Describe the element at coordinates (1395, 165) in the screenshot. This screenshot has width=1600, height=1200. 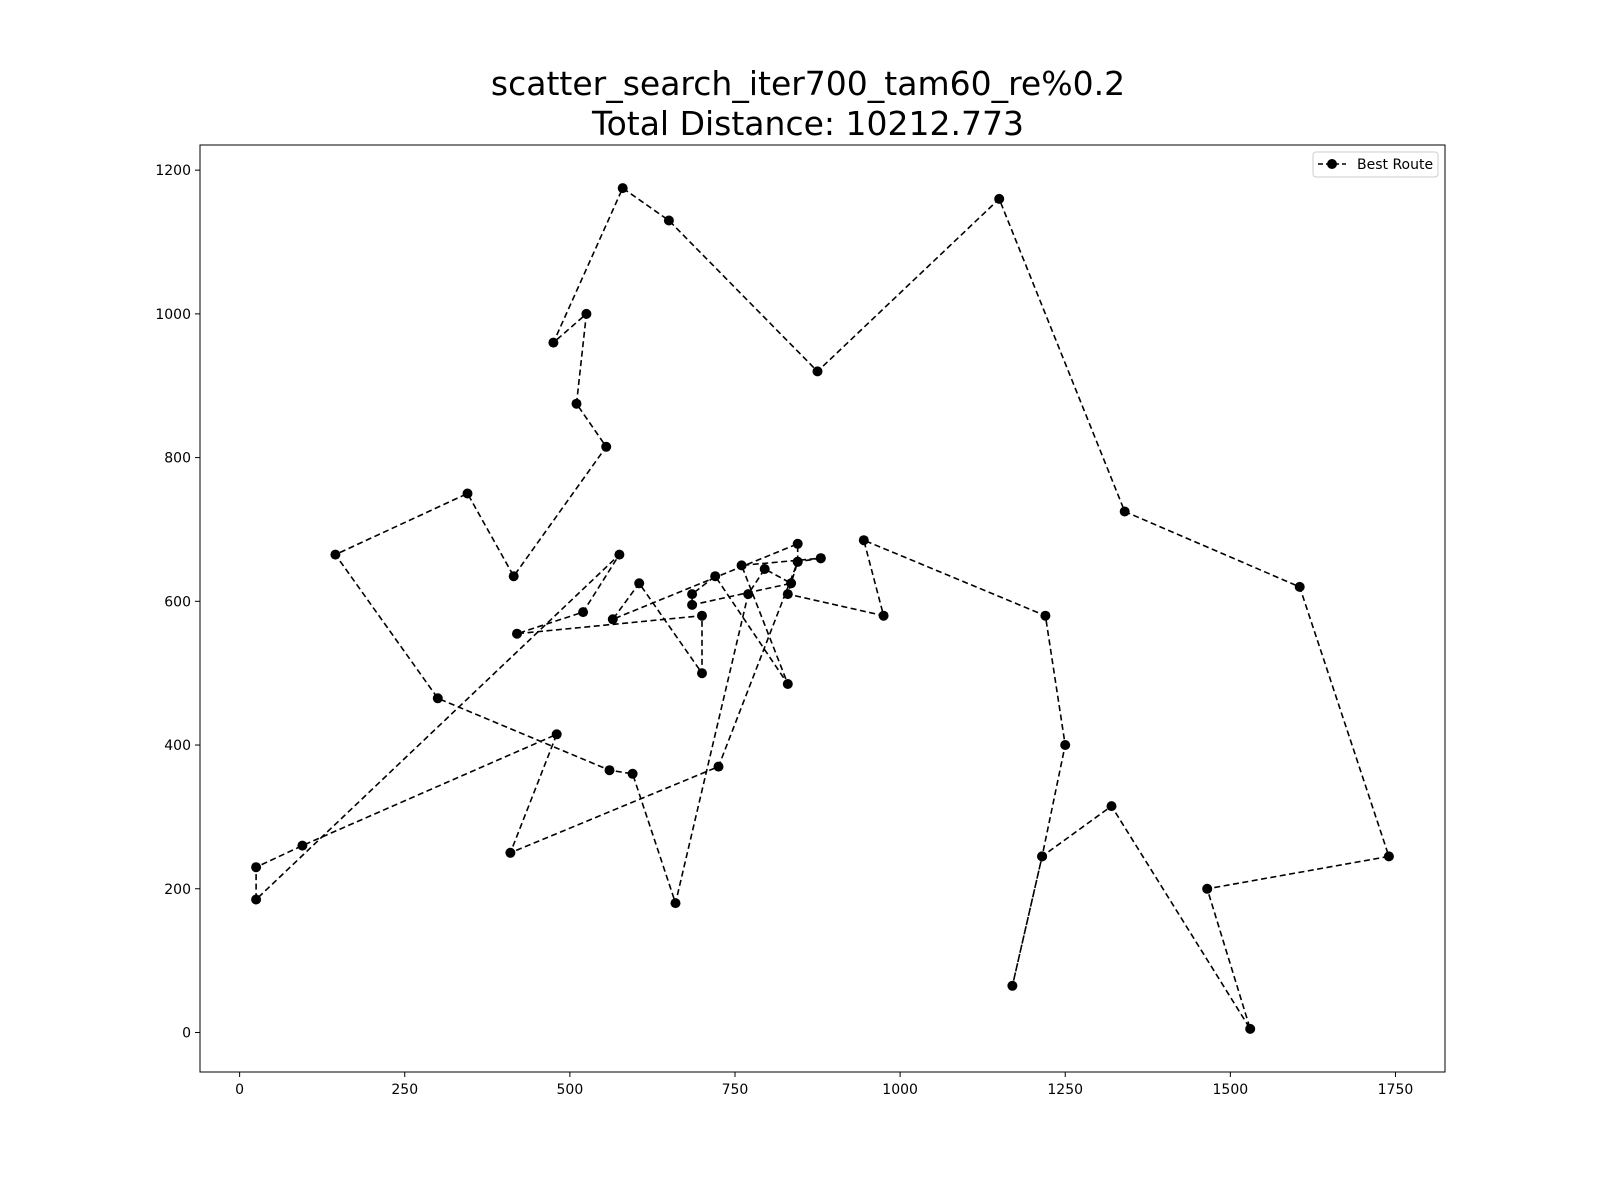
I see `legend-label-best-route: Best Route` at that location.